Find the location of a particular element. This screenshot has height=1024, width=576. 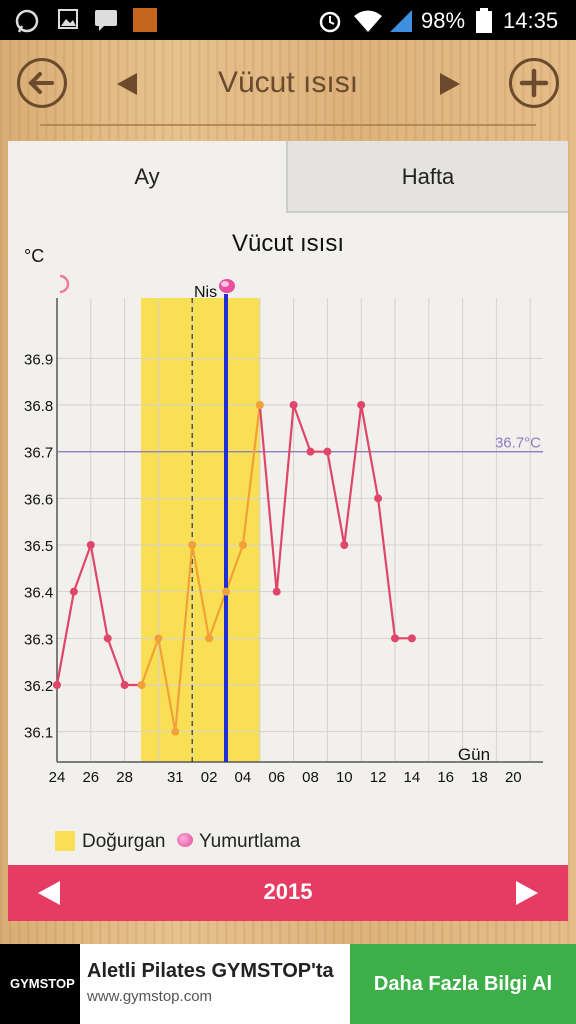

message-icon is located at coordinates (106, 20).